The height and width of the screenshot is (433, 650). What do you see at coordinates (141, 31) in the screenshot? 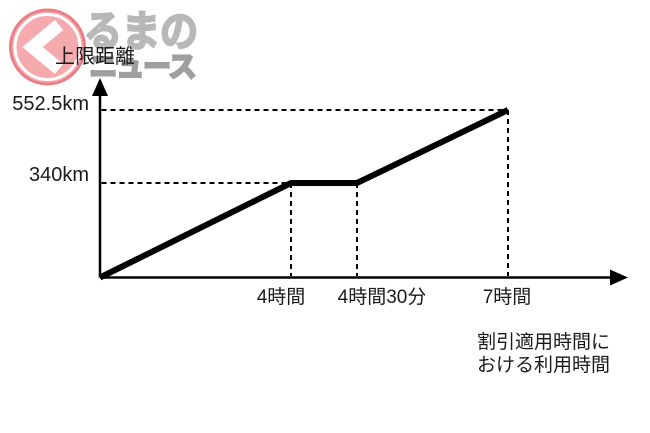
I see `logo-text-rumano: るまの` at bounding box center [141, 31].